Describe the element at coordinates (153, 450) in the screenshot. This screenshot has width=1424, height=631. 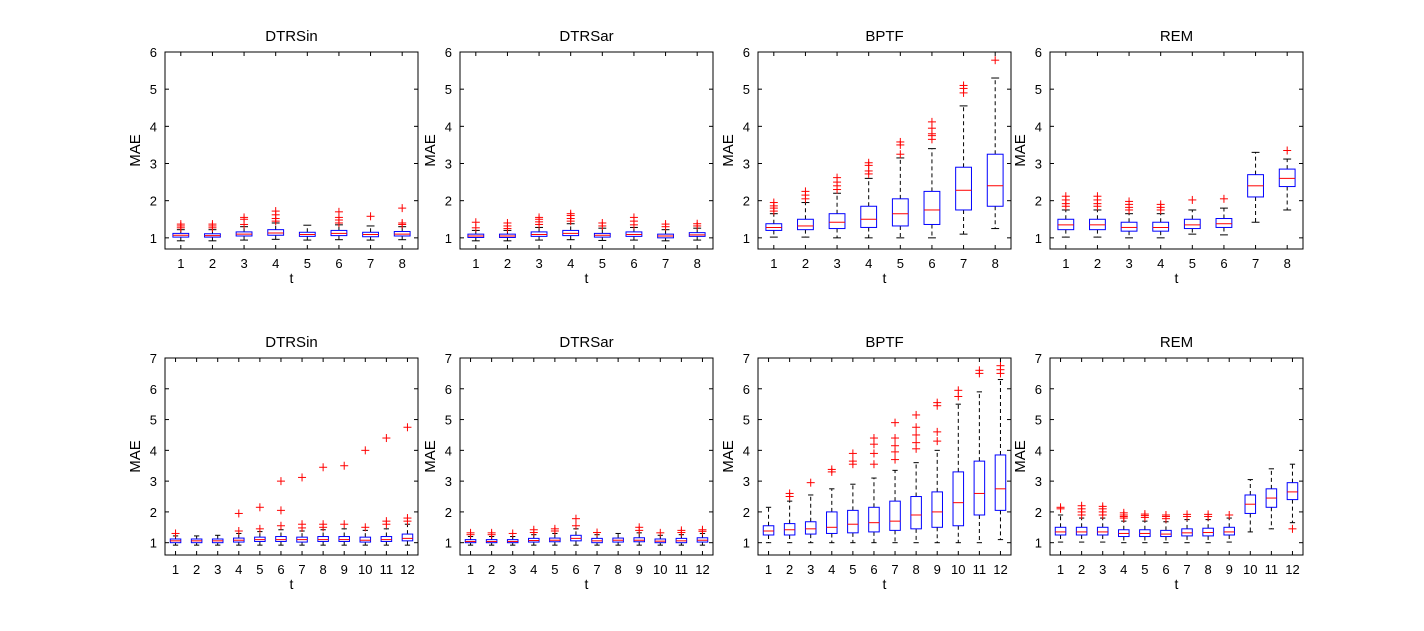
I see `y-tick-label: 4` at that location.